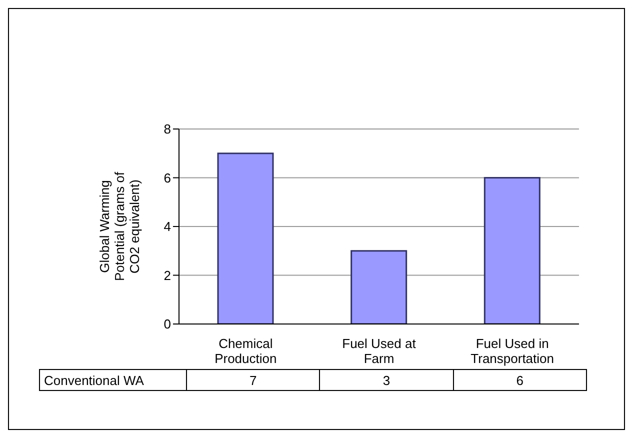 Image resolution: width=633 pixels, height=438 pixels. Describe the element at coordinates (113, 380) in the screenshot. I see `text: Conventional WA` at that location.